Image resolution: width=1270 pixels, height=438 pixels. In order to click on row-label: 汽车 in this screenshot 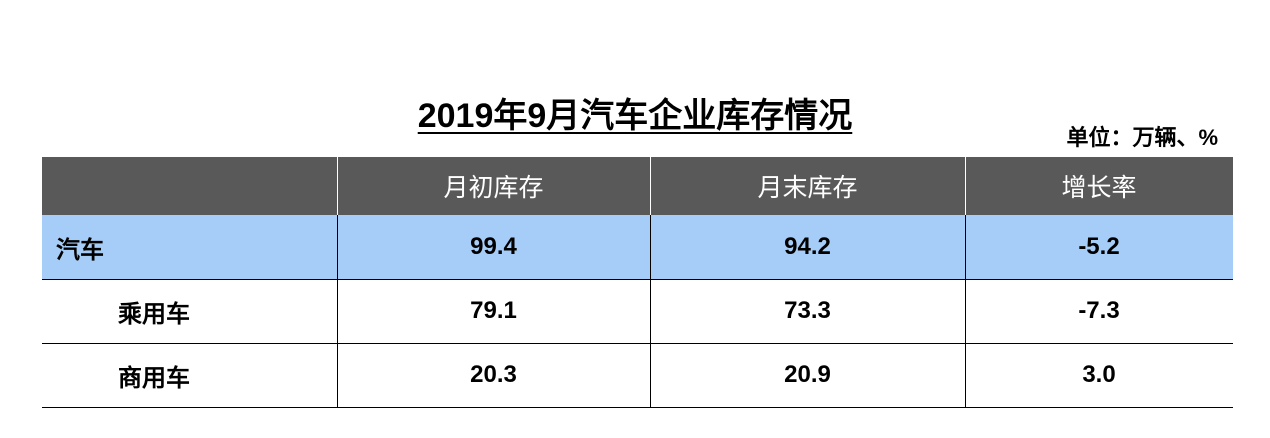, I will do `click(80, 250)`.